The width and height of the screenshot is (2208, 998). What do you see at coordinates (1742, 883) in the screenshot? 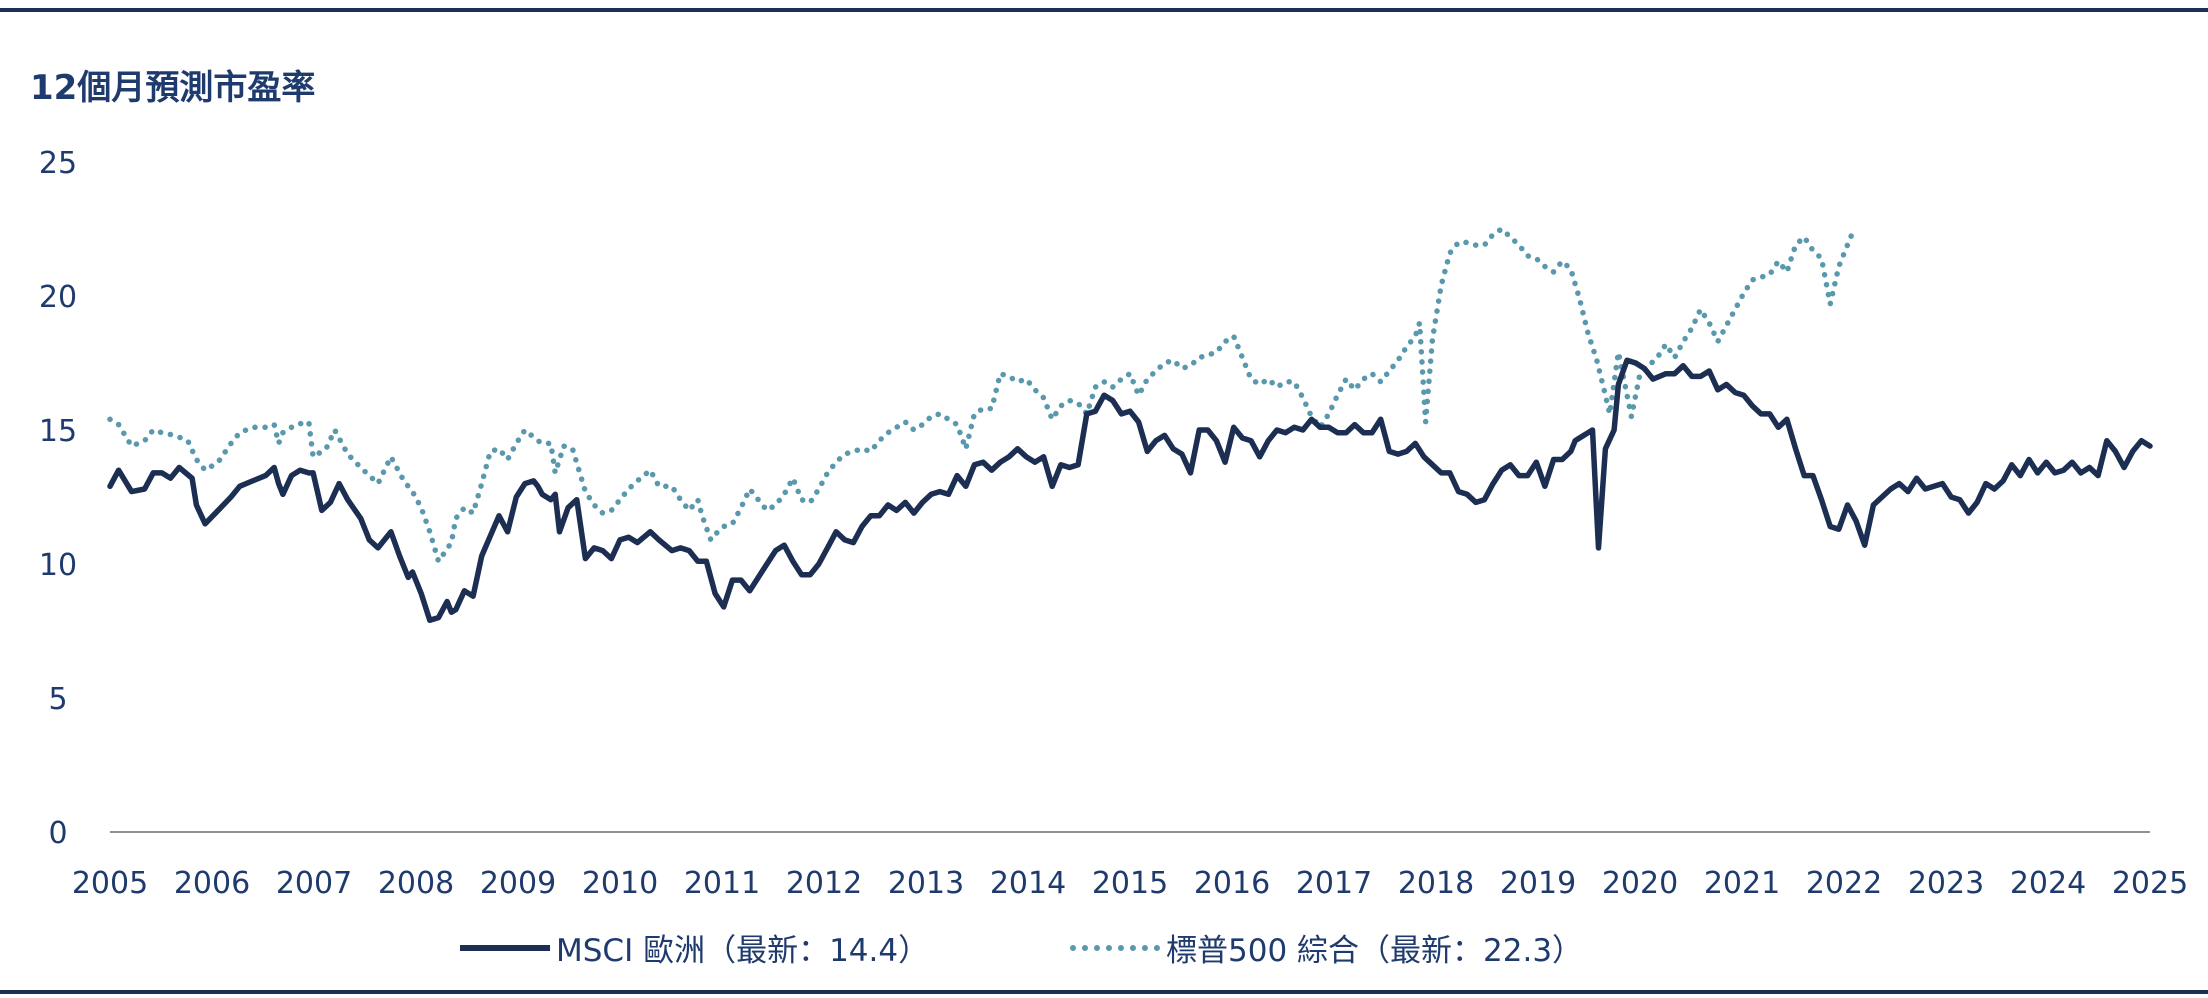
I see `x-tick-label: 2021` at bounding box center [1742, 883].